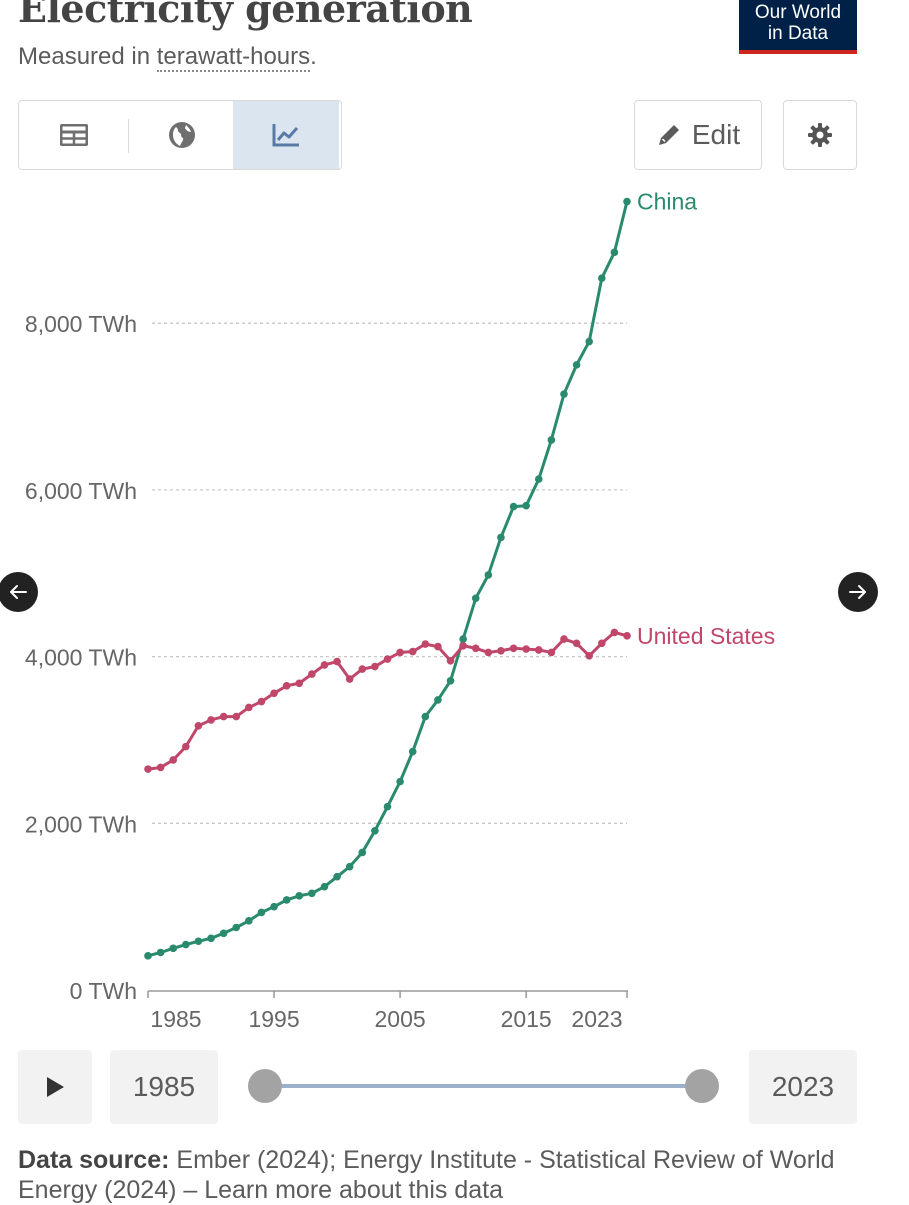 The height and width of the screenshot is (1205, 909). I want to click on line-chart-icon, so click(285, 135).